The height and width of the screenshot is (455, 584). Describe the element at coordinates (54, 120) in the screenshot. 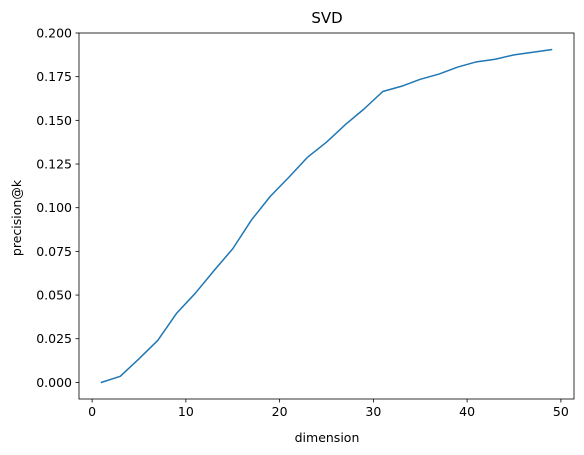

I see `y-tick-label: 0.150` at that location.